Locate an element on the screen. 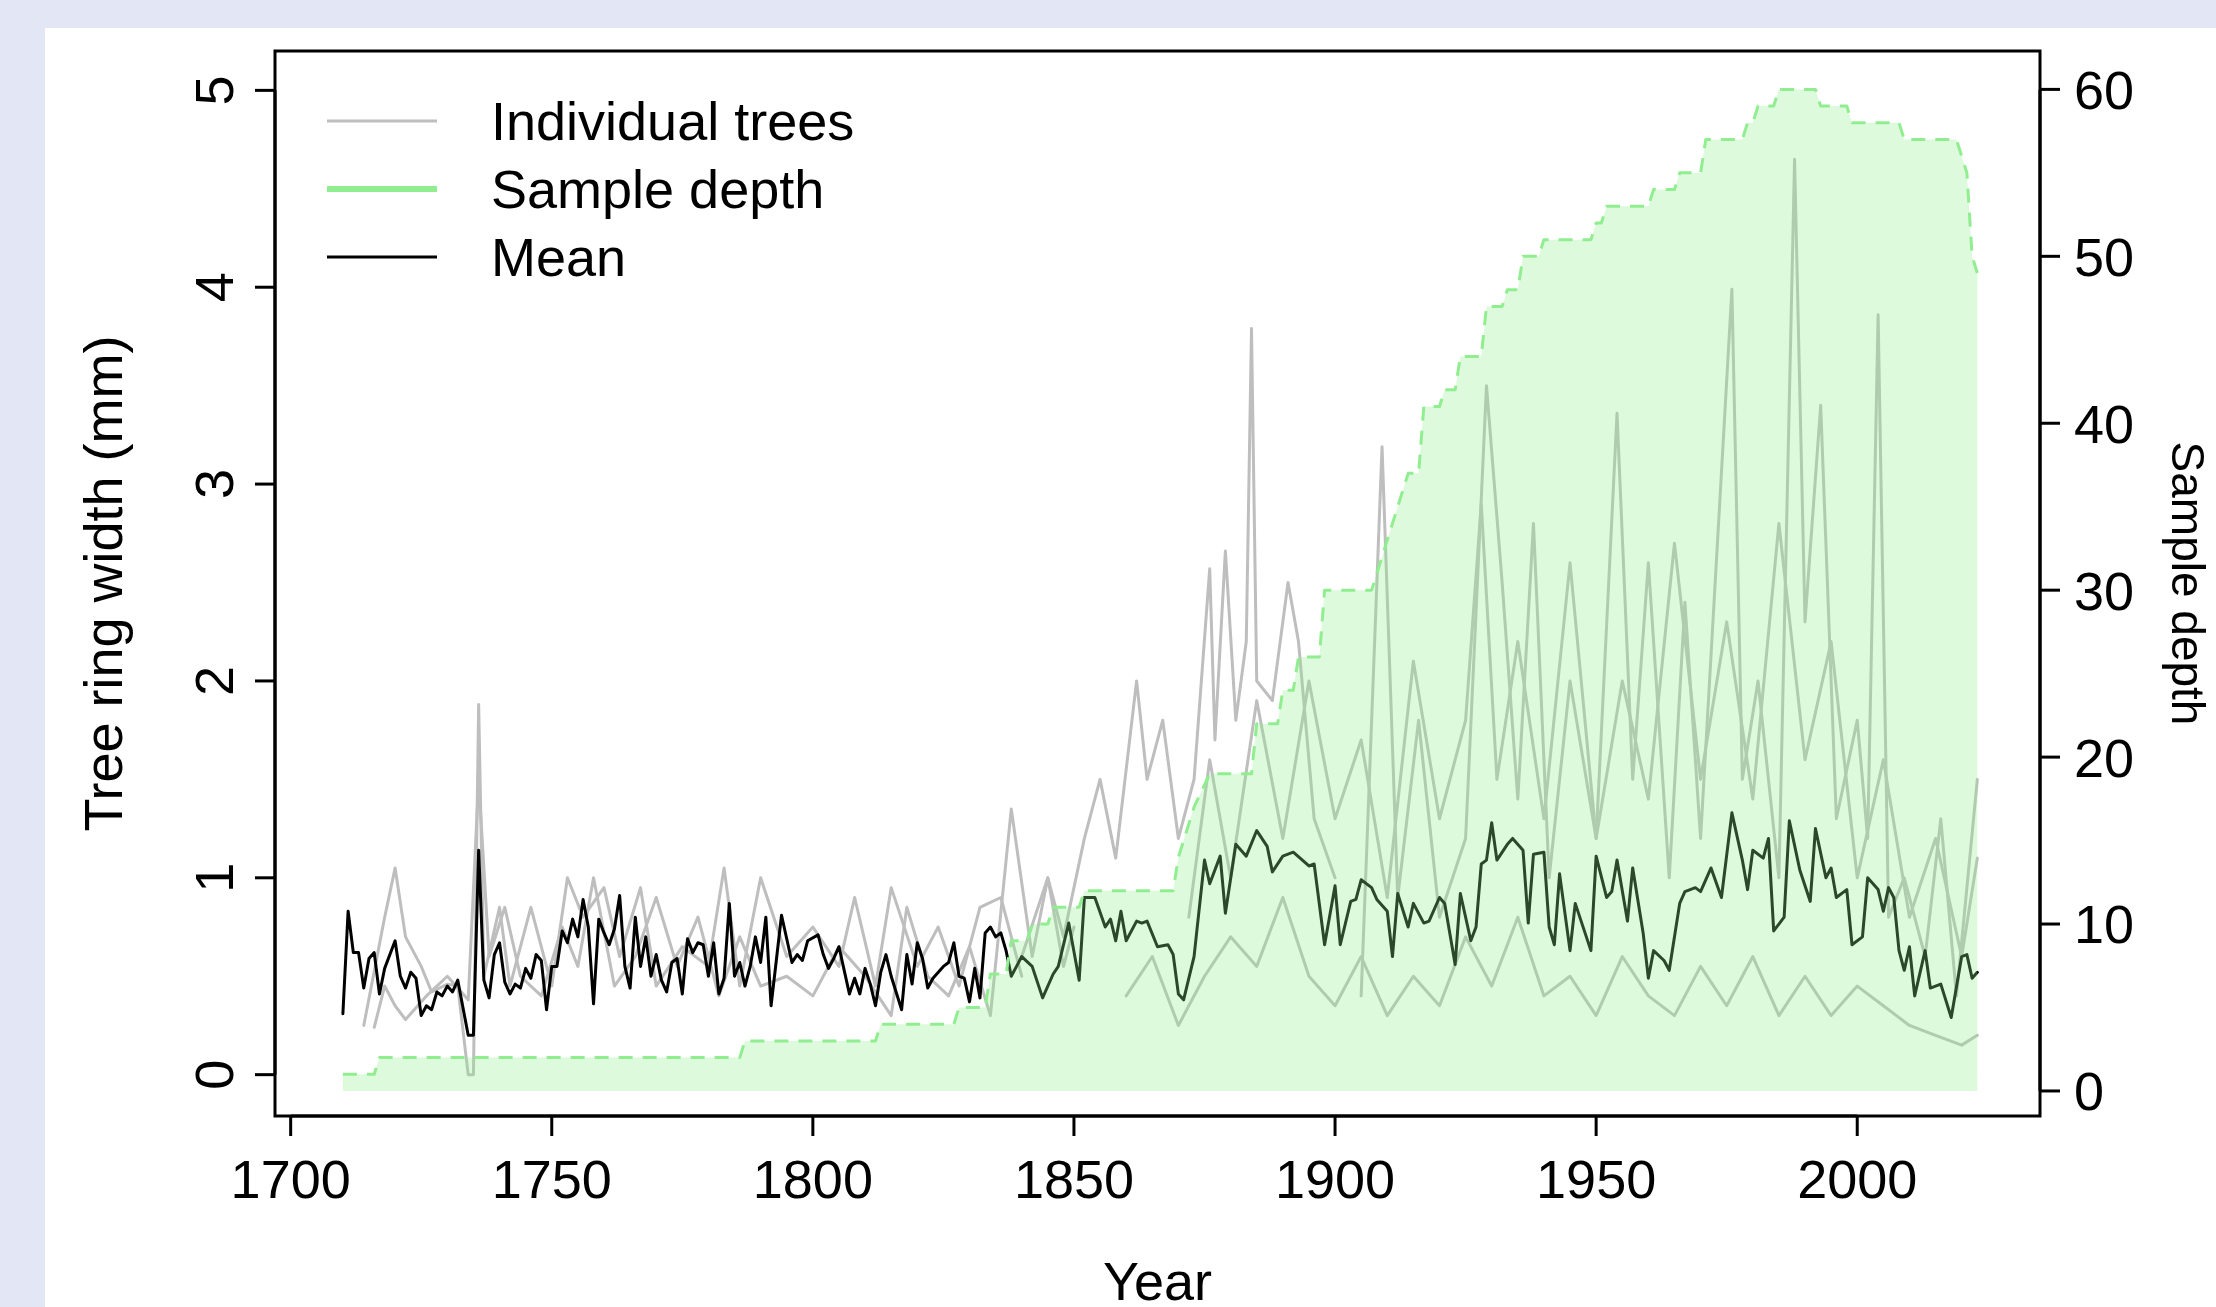 The width and height of the screenshot is (2216, 1307). y-axis-title: Tree ring width (mm) is located at coordinates (103, 583).